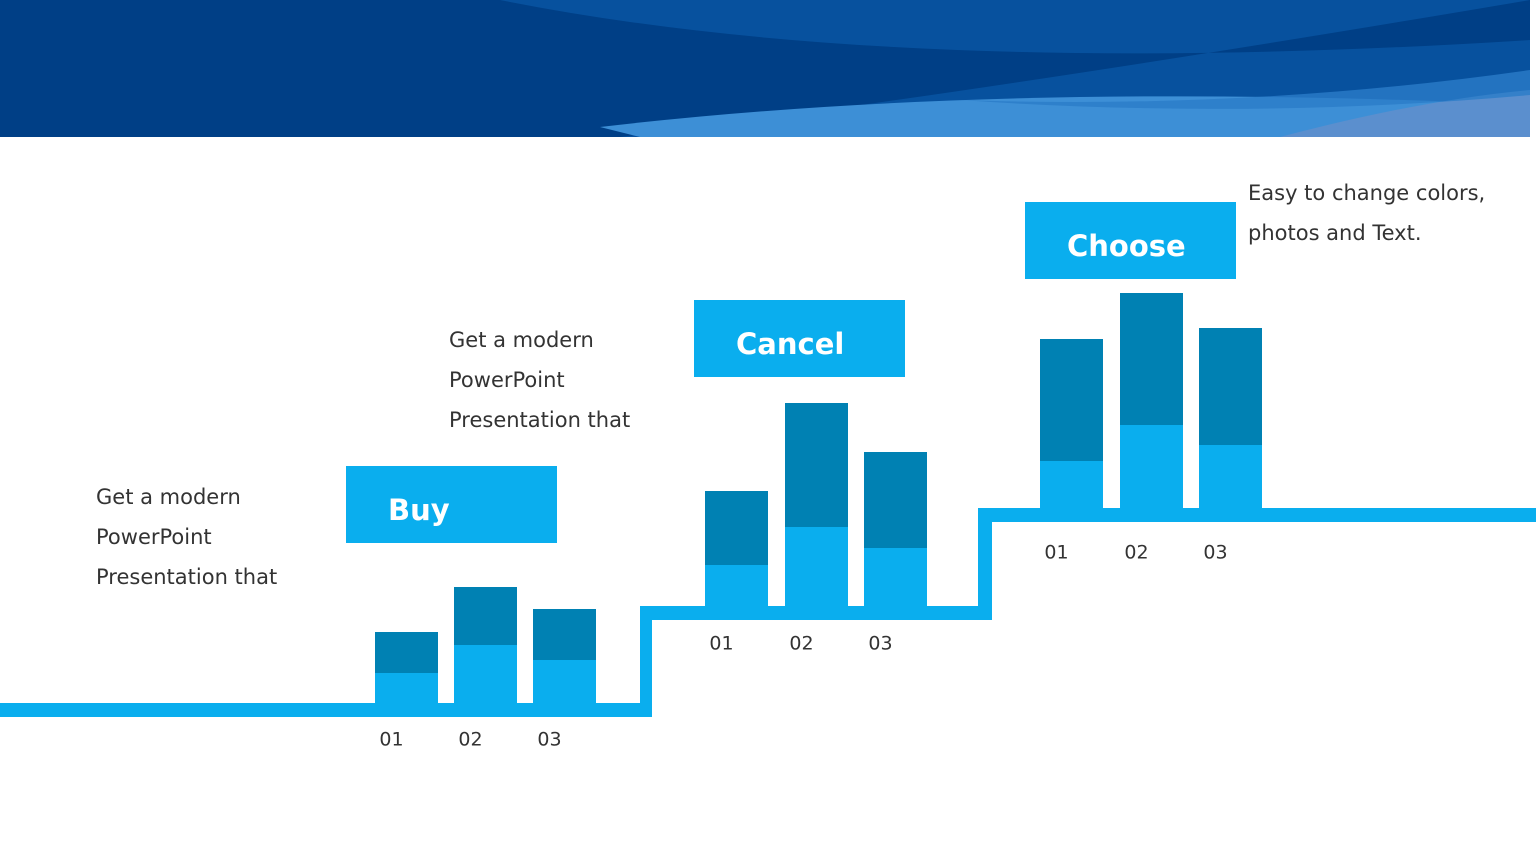 The width and height of the screenshot is (1536, 864). What do you see at coordinates (1335, 233) in the screenshot?
I see `annotation: photos and Text.` at bounding box center [1335, 233].